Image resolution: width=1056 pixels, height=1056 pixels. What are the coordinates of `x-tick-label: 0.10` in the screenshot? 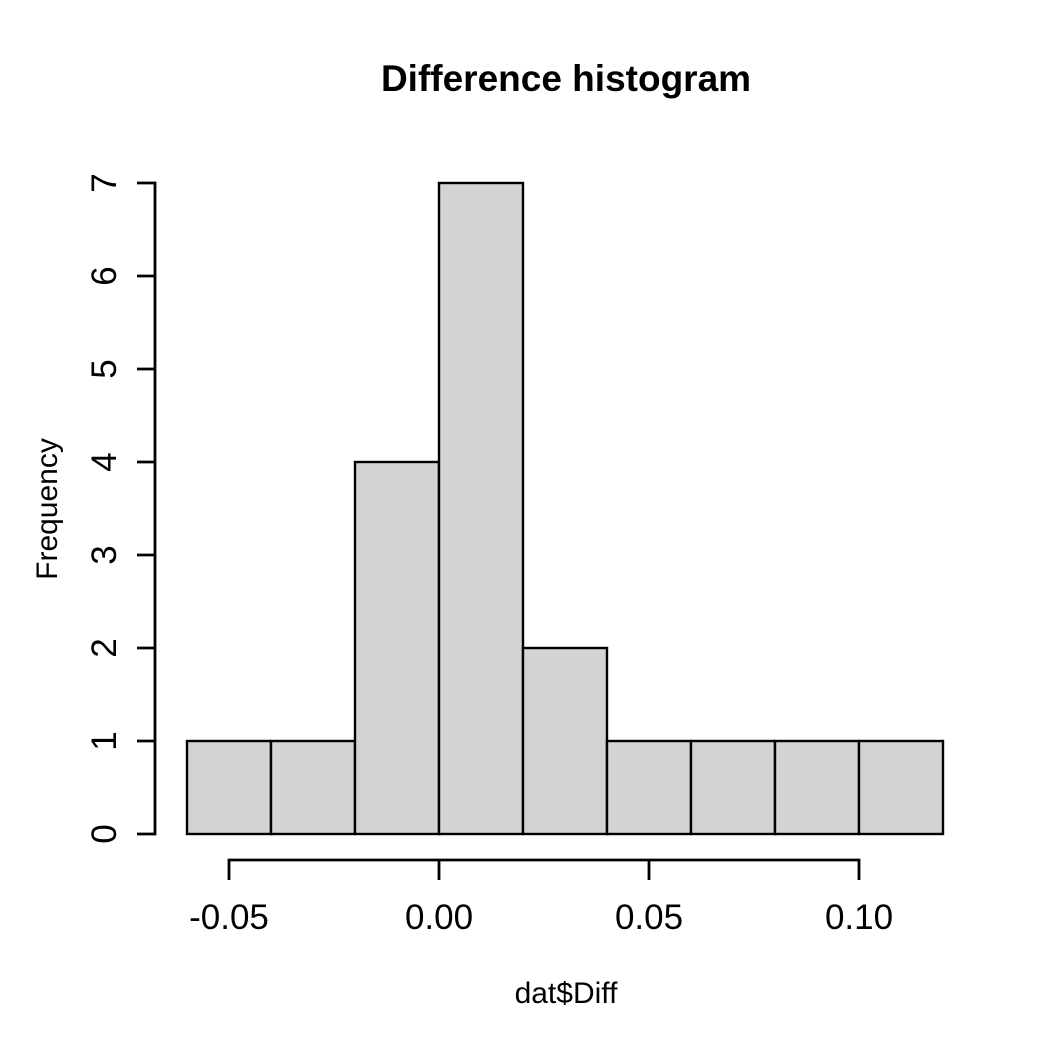 It's located at (859, 917).